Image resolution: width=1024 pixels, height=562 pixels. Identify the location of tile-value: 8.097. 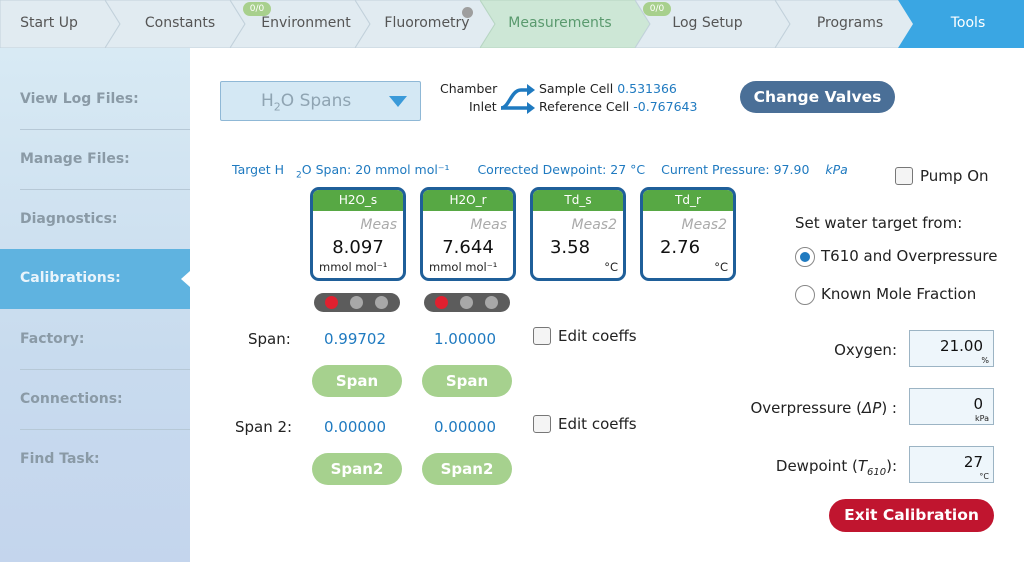
(358, 247).